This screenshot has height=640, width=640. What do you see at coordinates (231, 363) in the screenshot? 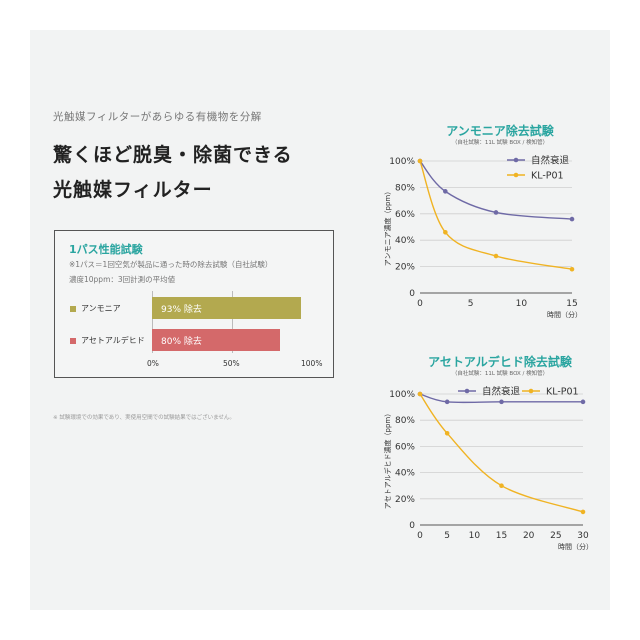
I see `bar-tick-50: 50%` at bounding box center [231, 363].